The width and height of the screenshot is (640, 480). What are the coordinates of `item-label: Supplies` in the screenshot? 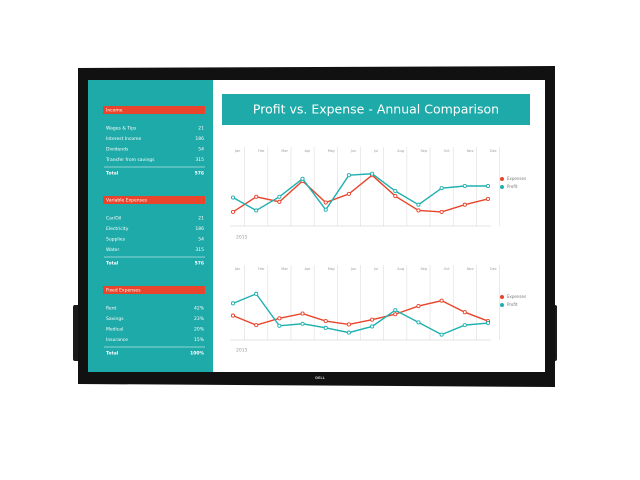 It's located at (116, 240).